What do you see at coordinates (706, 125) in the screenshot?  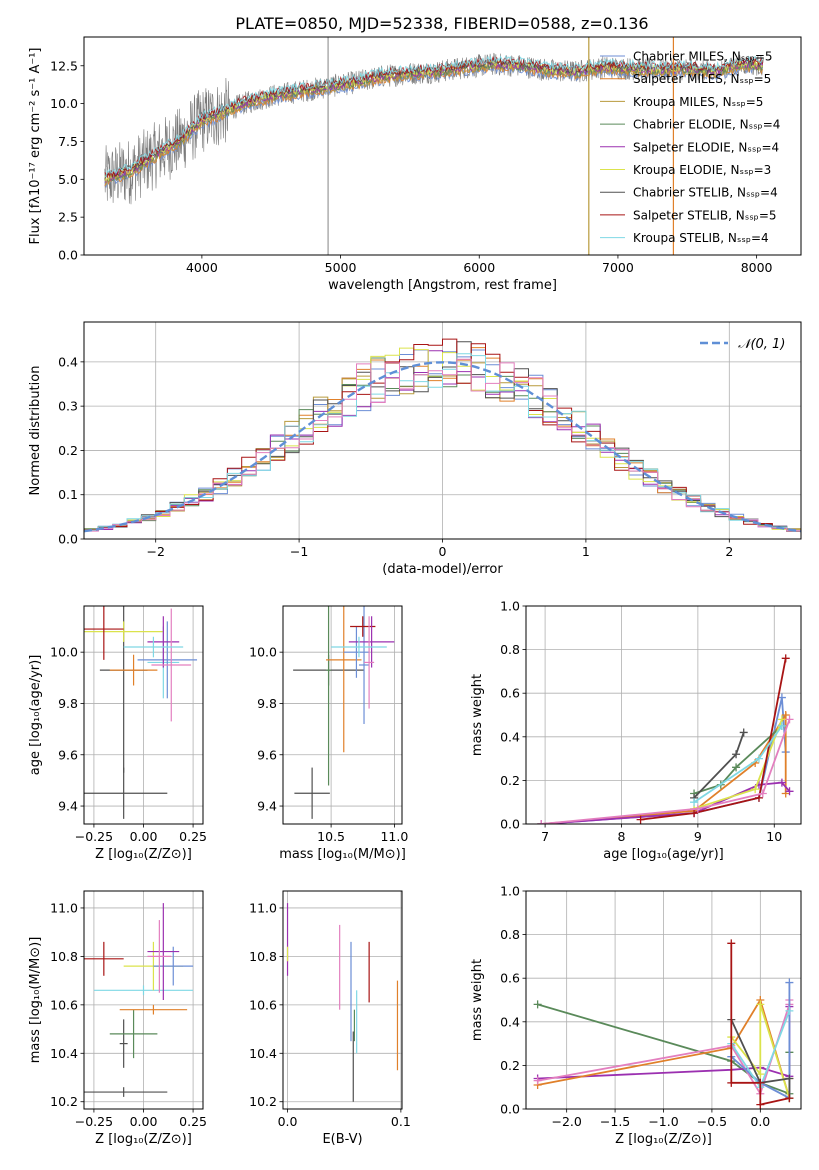 I see `legend-label: Chabrier ELODIE, Nₛₛₚ=4` at bounding box center [706, 125].